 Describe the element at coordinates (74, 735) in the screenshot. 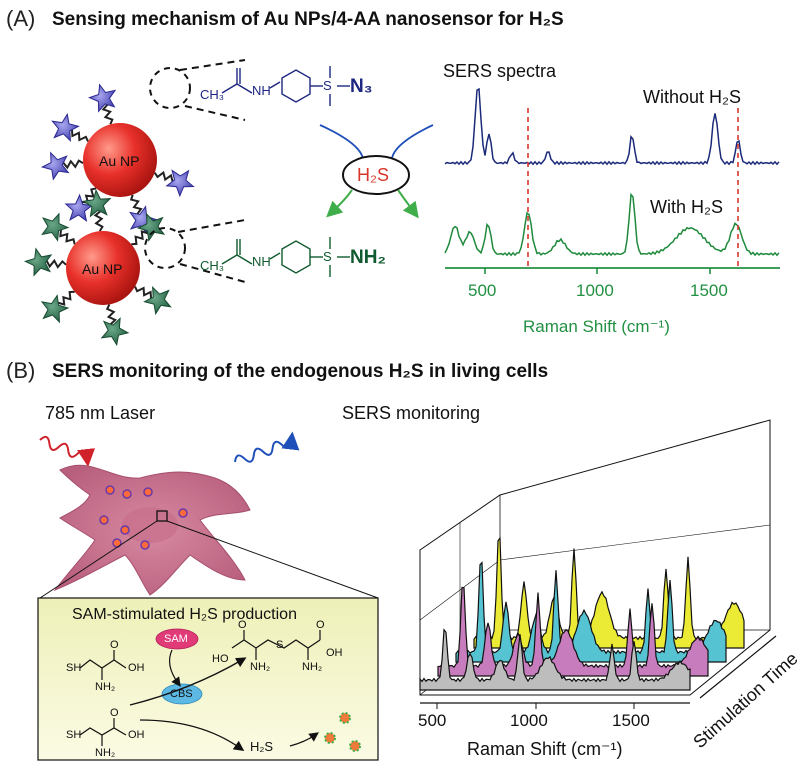

I see `chem-sh-2: SH` at that location.